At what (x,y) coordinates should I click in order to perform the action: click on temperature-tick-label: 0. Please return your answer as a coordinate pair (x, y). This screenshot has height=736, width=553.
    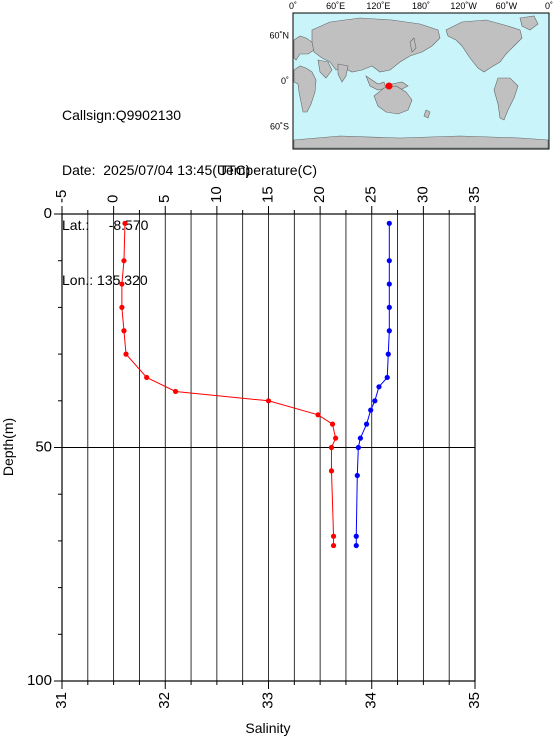
    Looking at the image, I should click on (113, 199).